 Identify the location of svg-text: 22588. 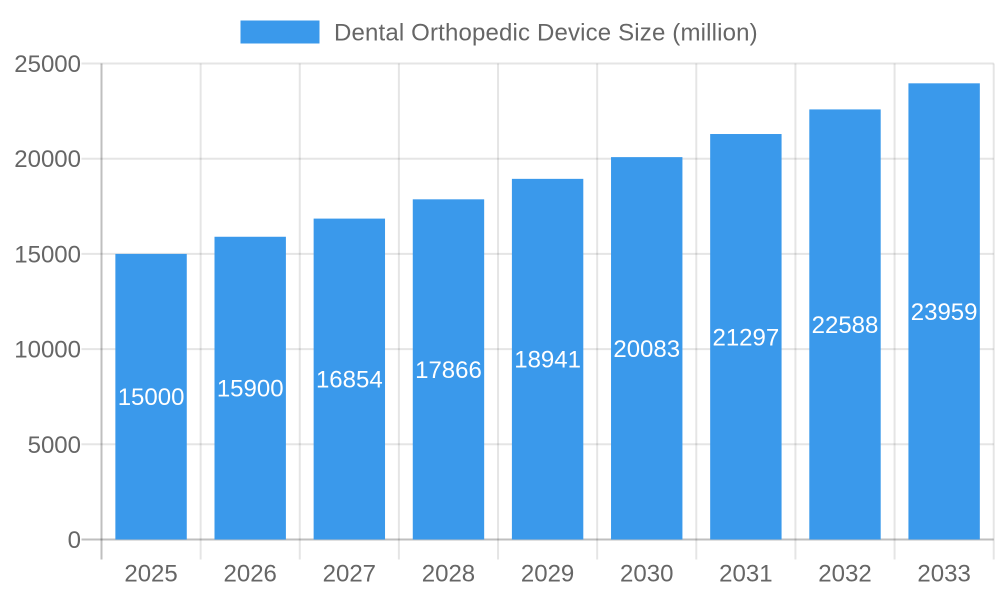
(845, 325).